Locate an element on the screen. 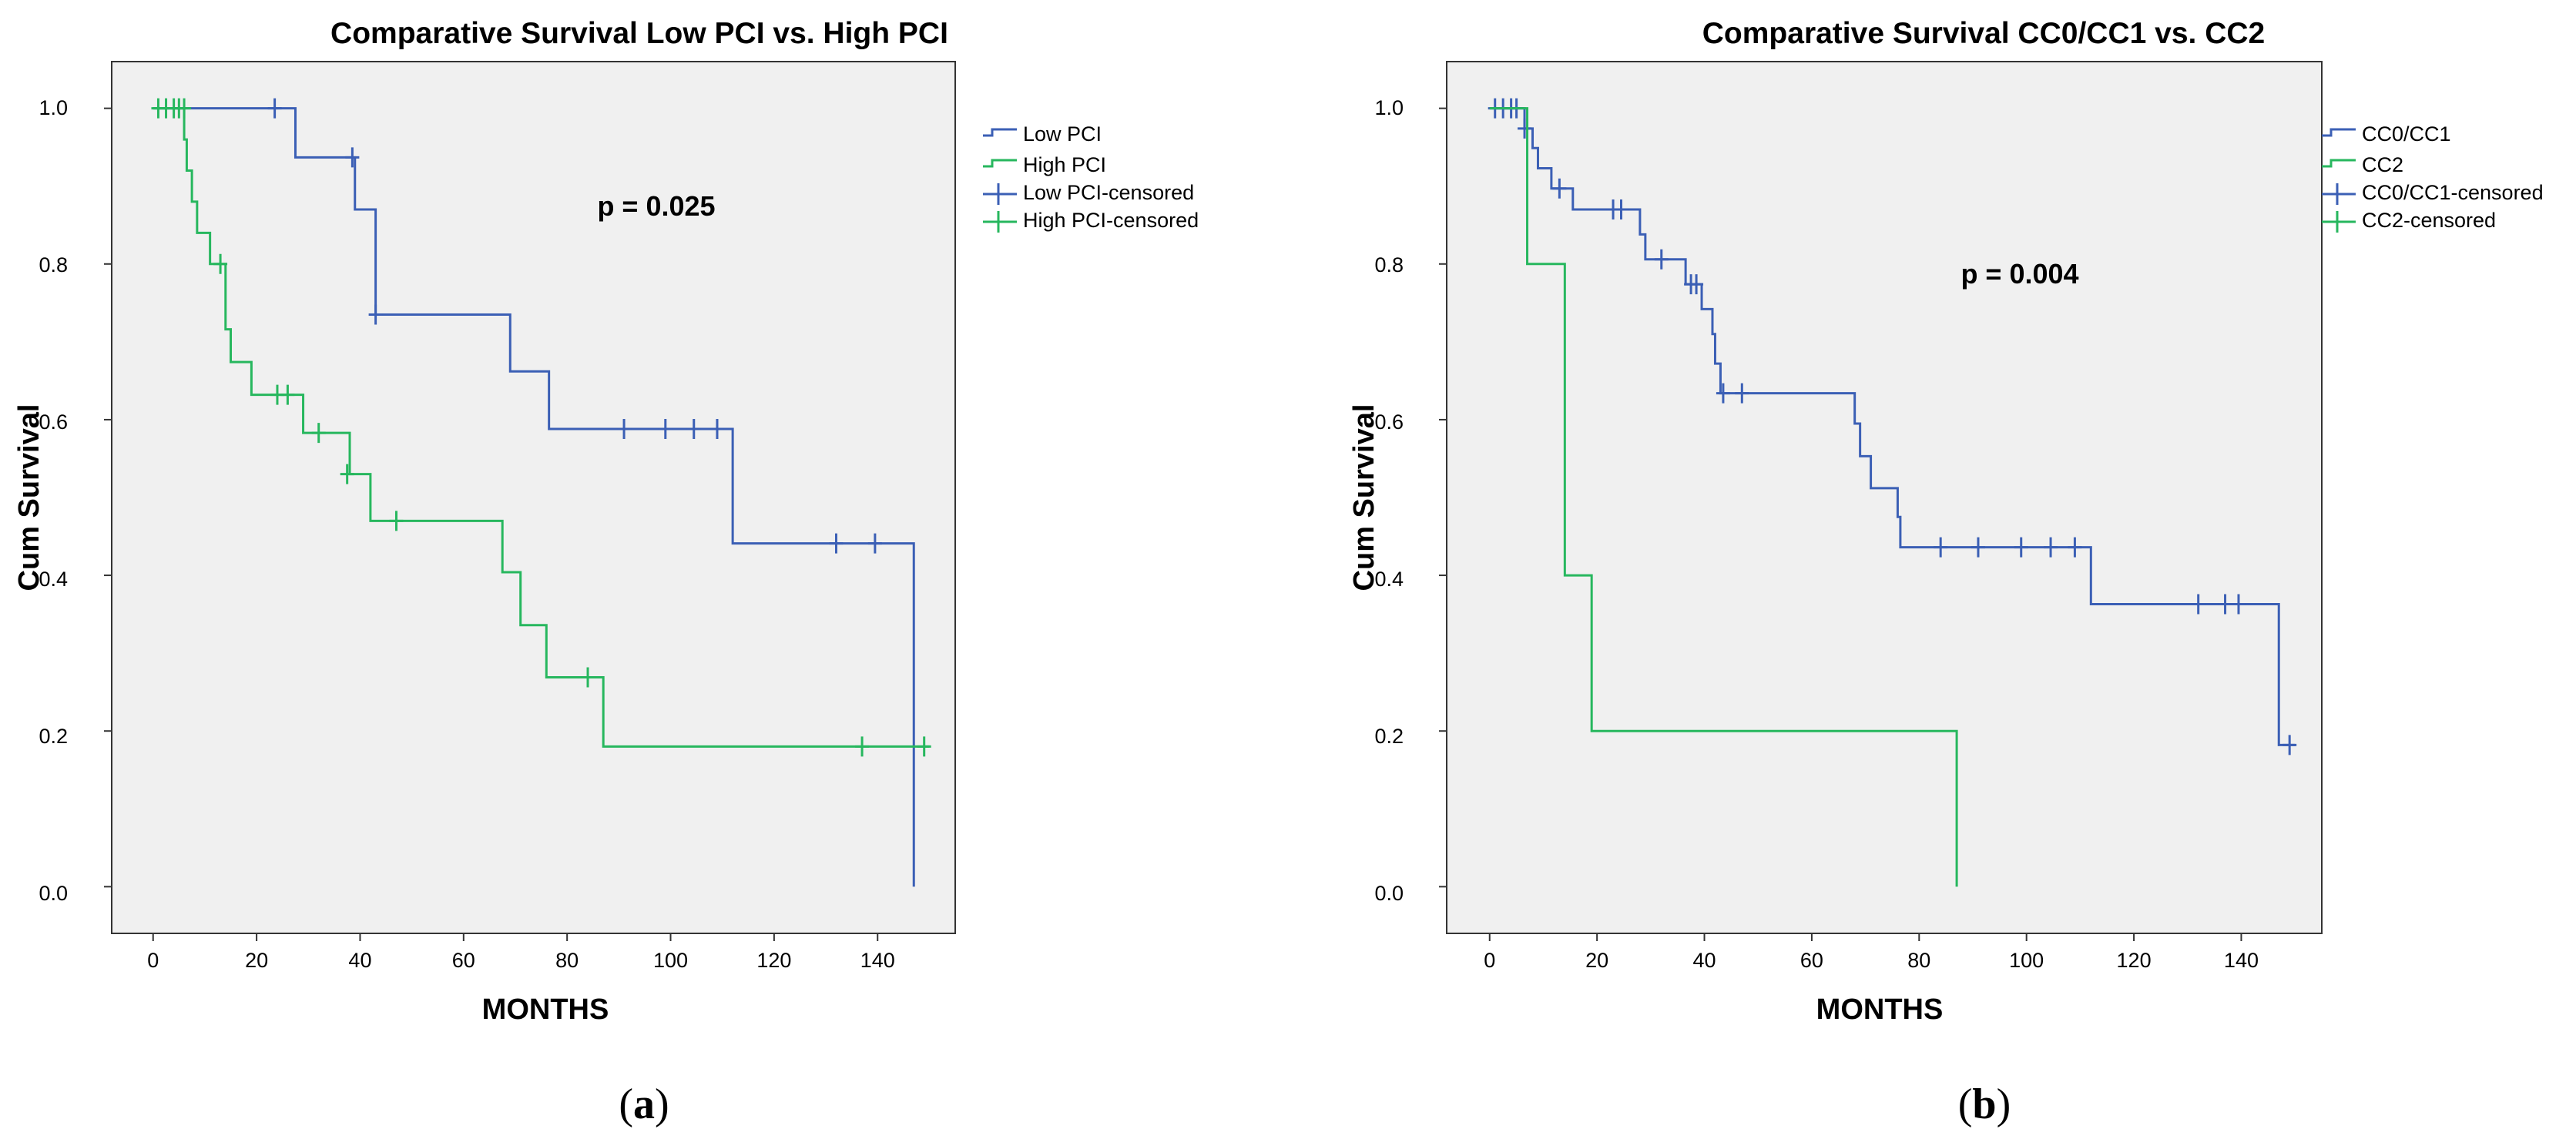 Image resolution: width=2576 pixels, height=1139 pixels. legend-entry: High PCI is located at coordinates (1064, 164).